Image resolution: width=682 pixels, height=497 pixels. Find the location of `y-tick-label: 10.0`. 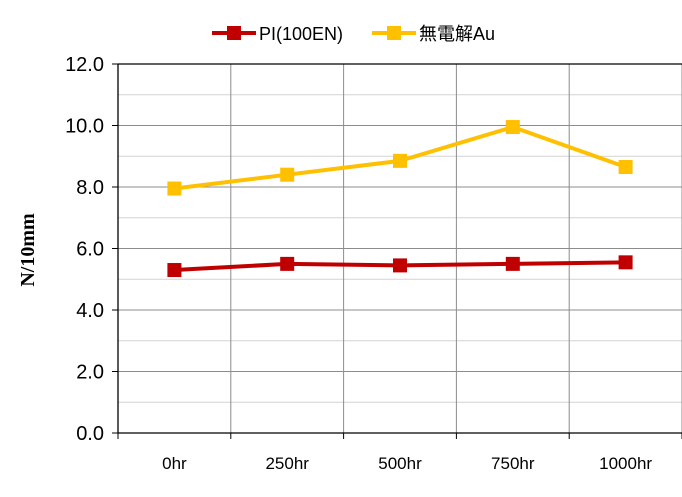

y-tick-label: 10.0 is located at coordinates (84, 127).